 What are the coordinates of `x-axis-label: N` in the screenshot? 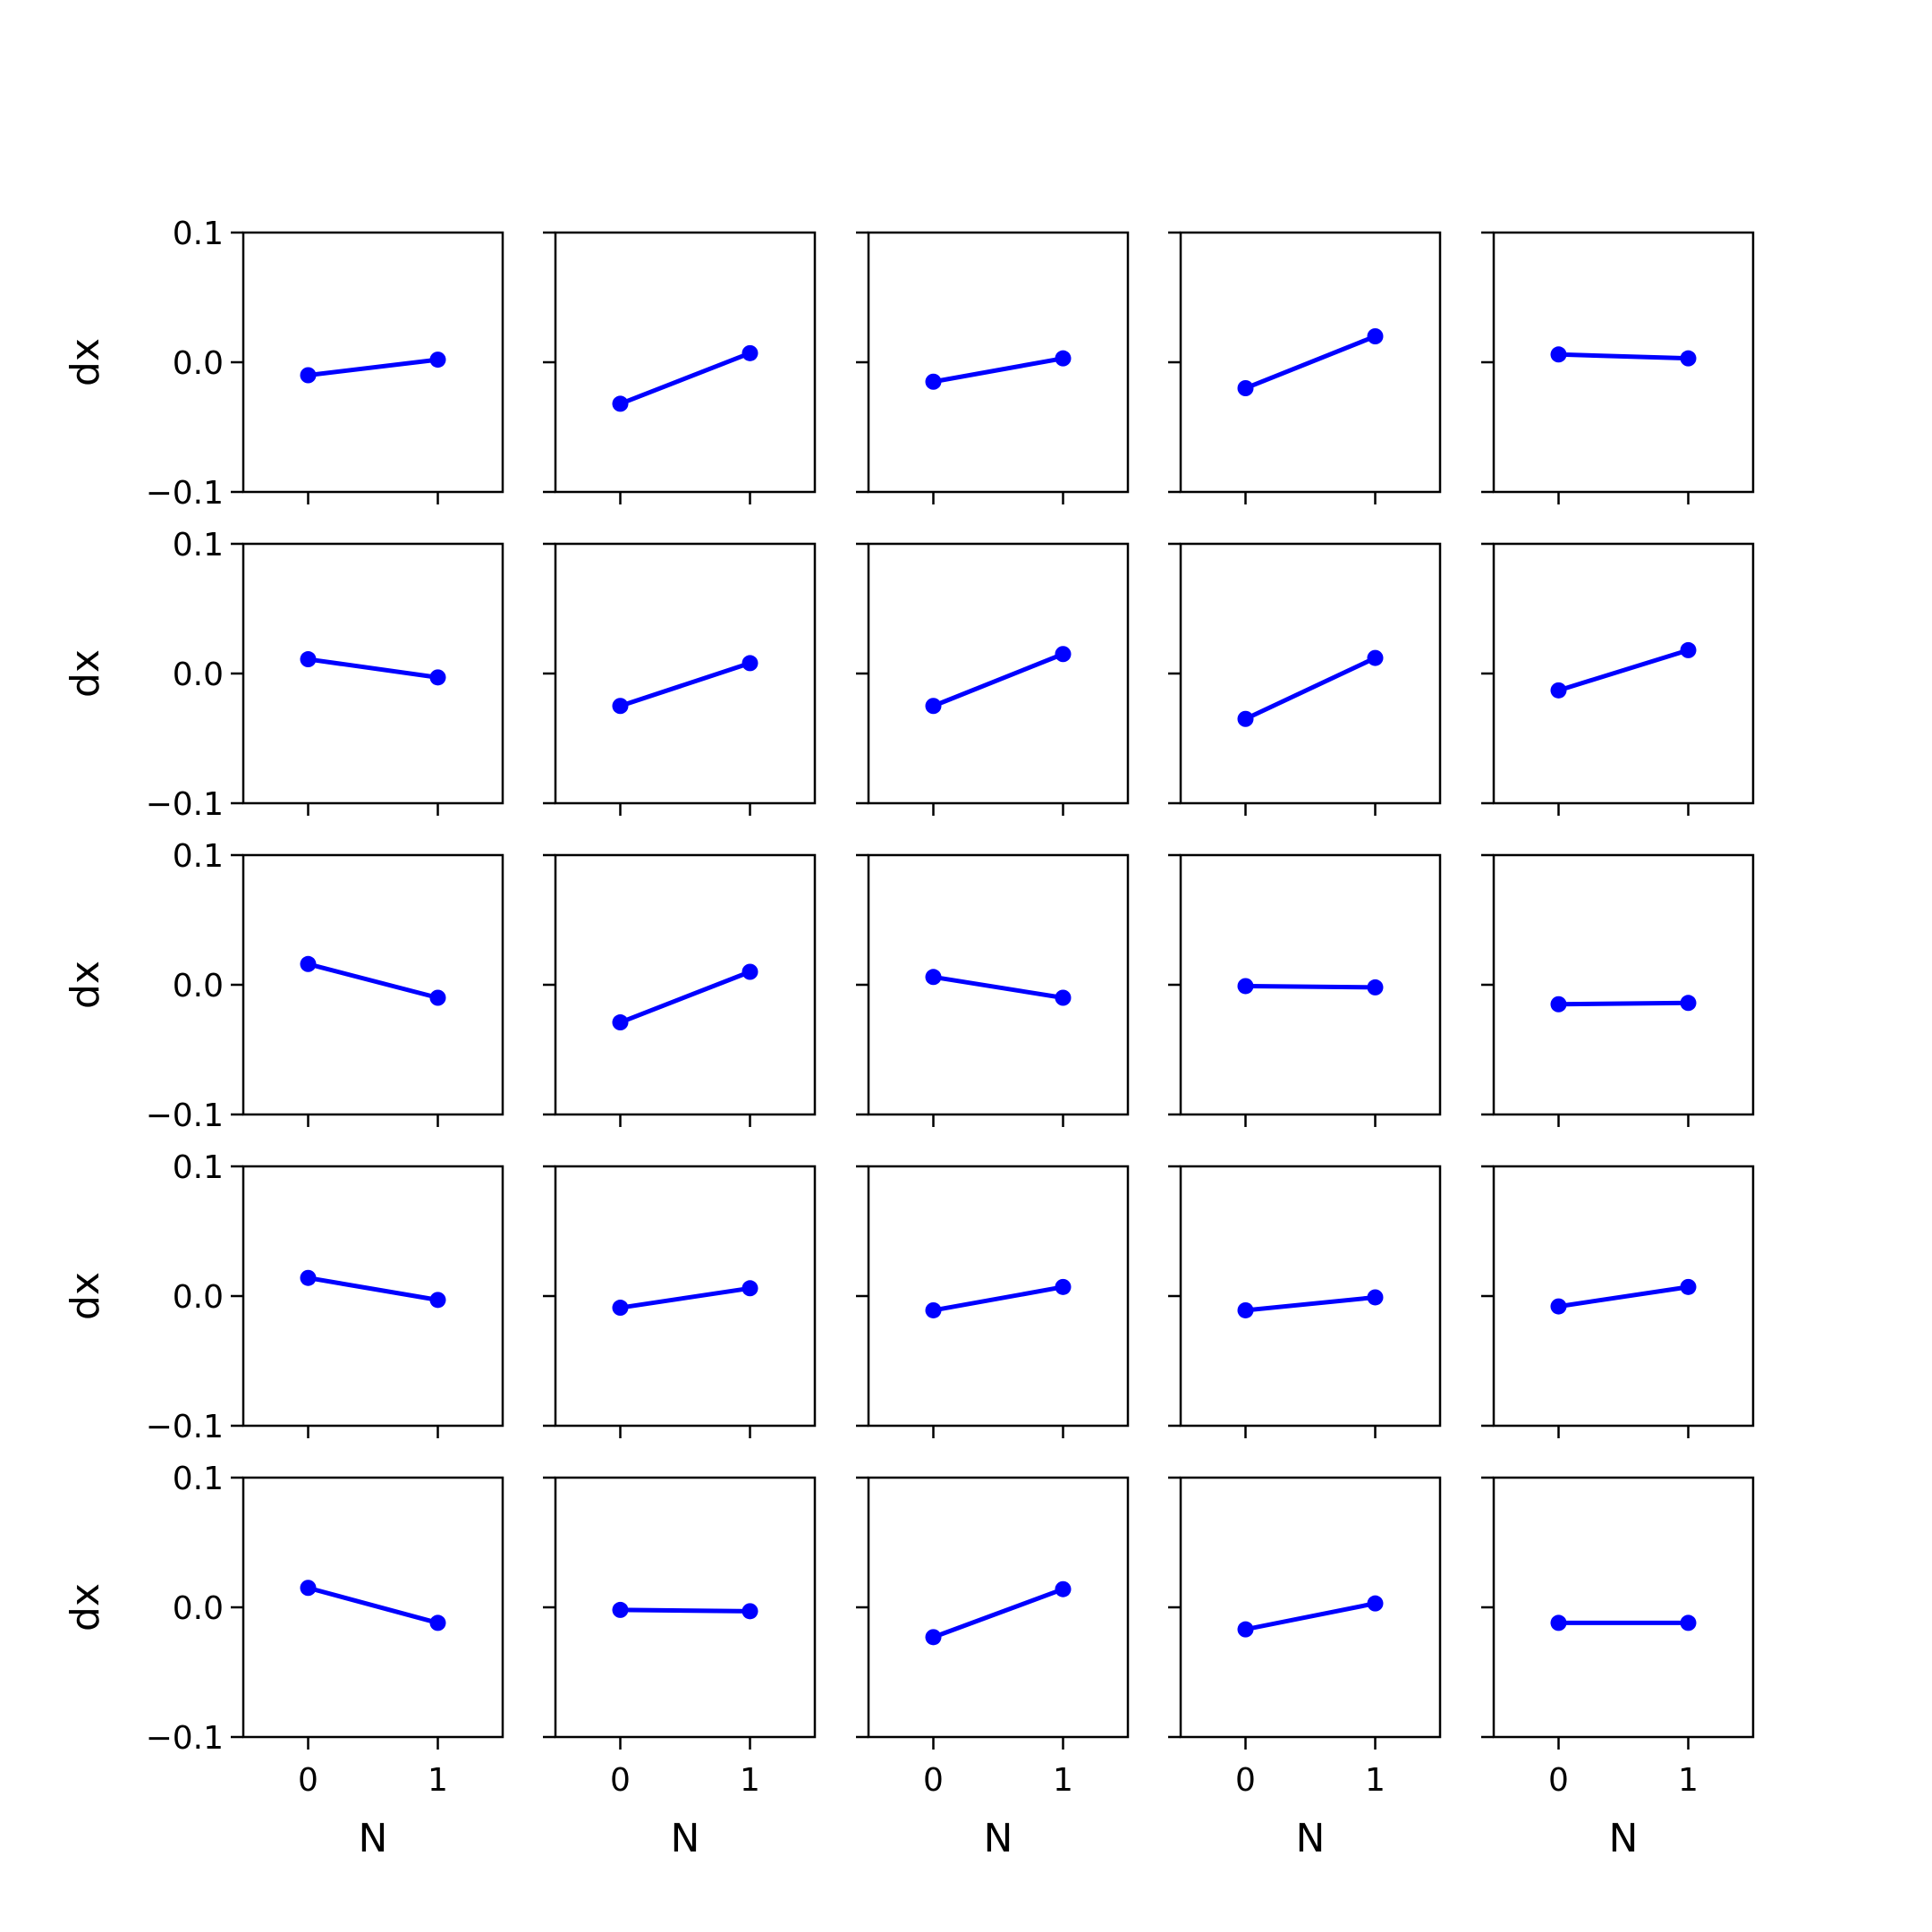 It's located at (1311, 1838).